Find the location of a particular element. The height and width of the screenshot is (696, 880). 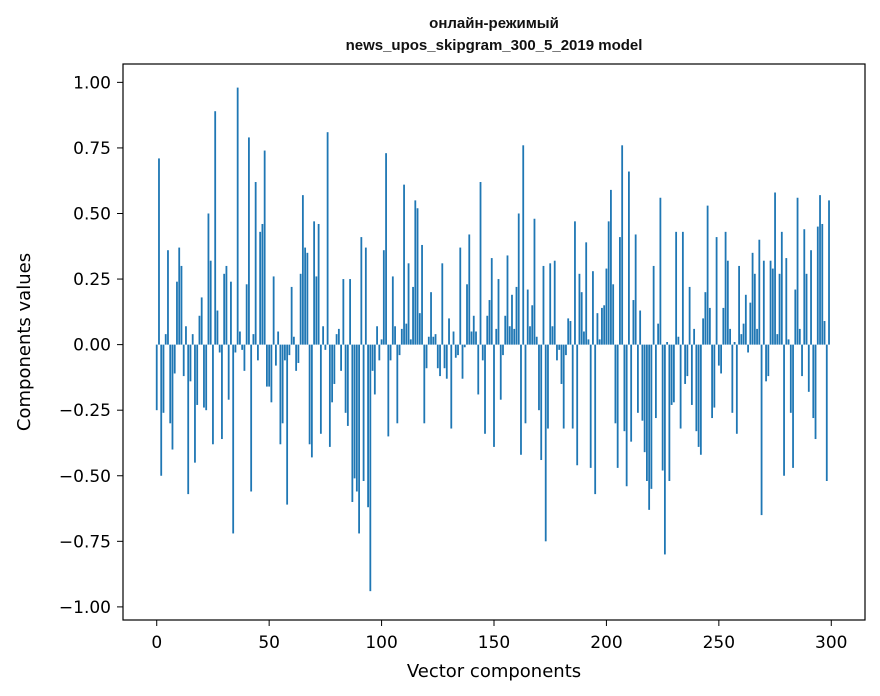

x-tick-label-250: 250 is located at coordinates (719, 643).